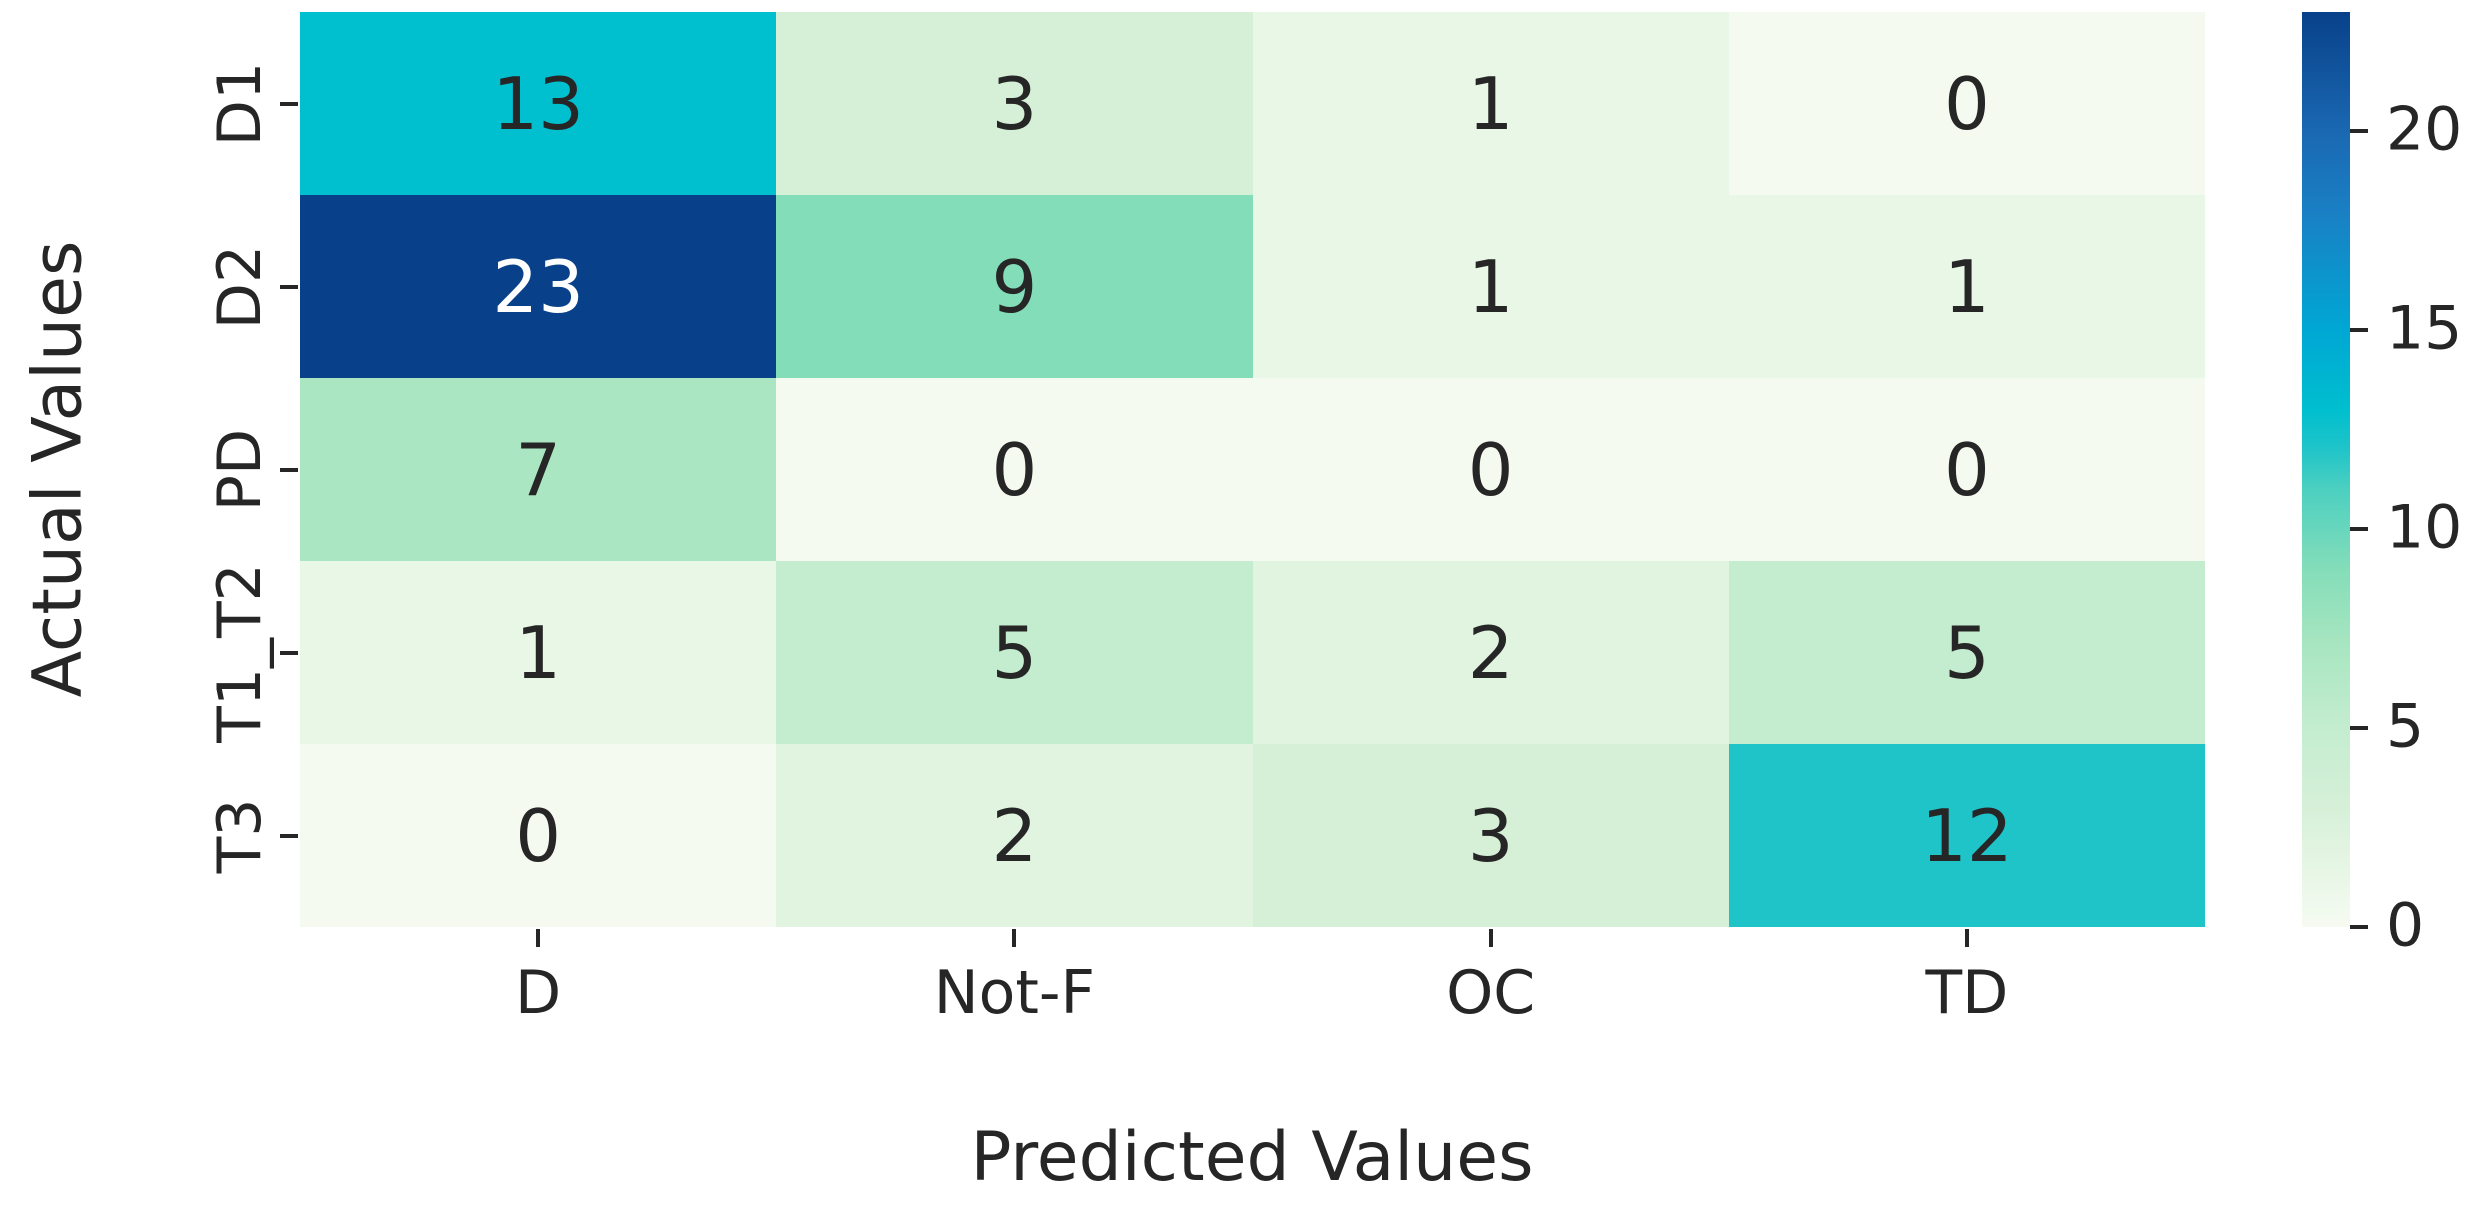  I want to click on x-tick-mark-td, so click(1966, 938).